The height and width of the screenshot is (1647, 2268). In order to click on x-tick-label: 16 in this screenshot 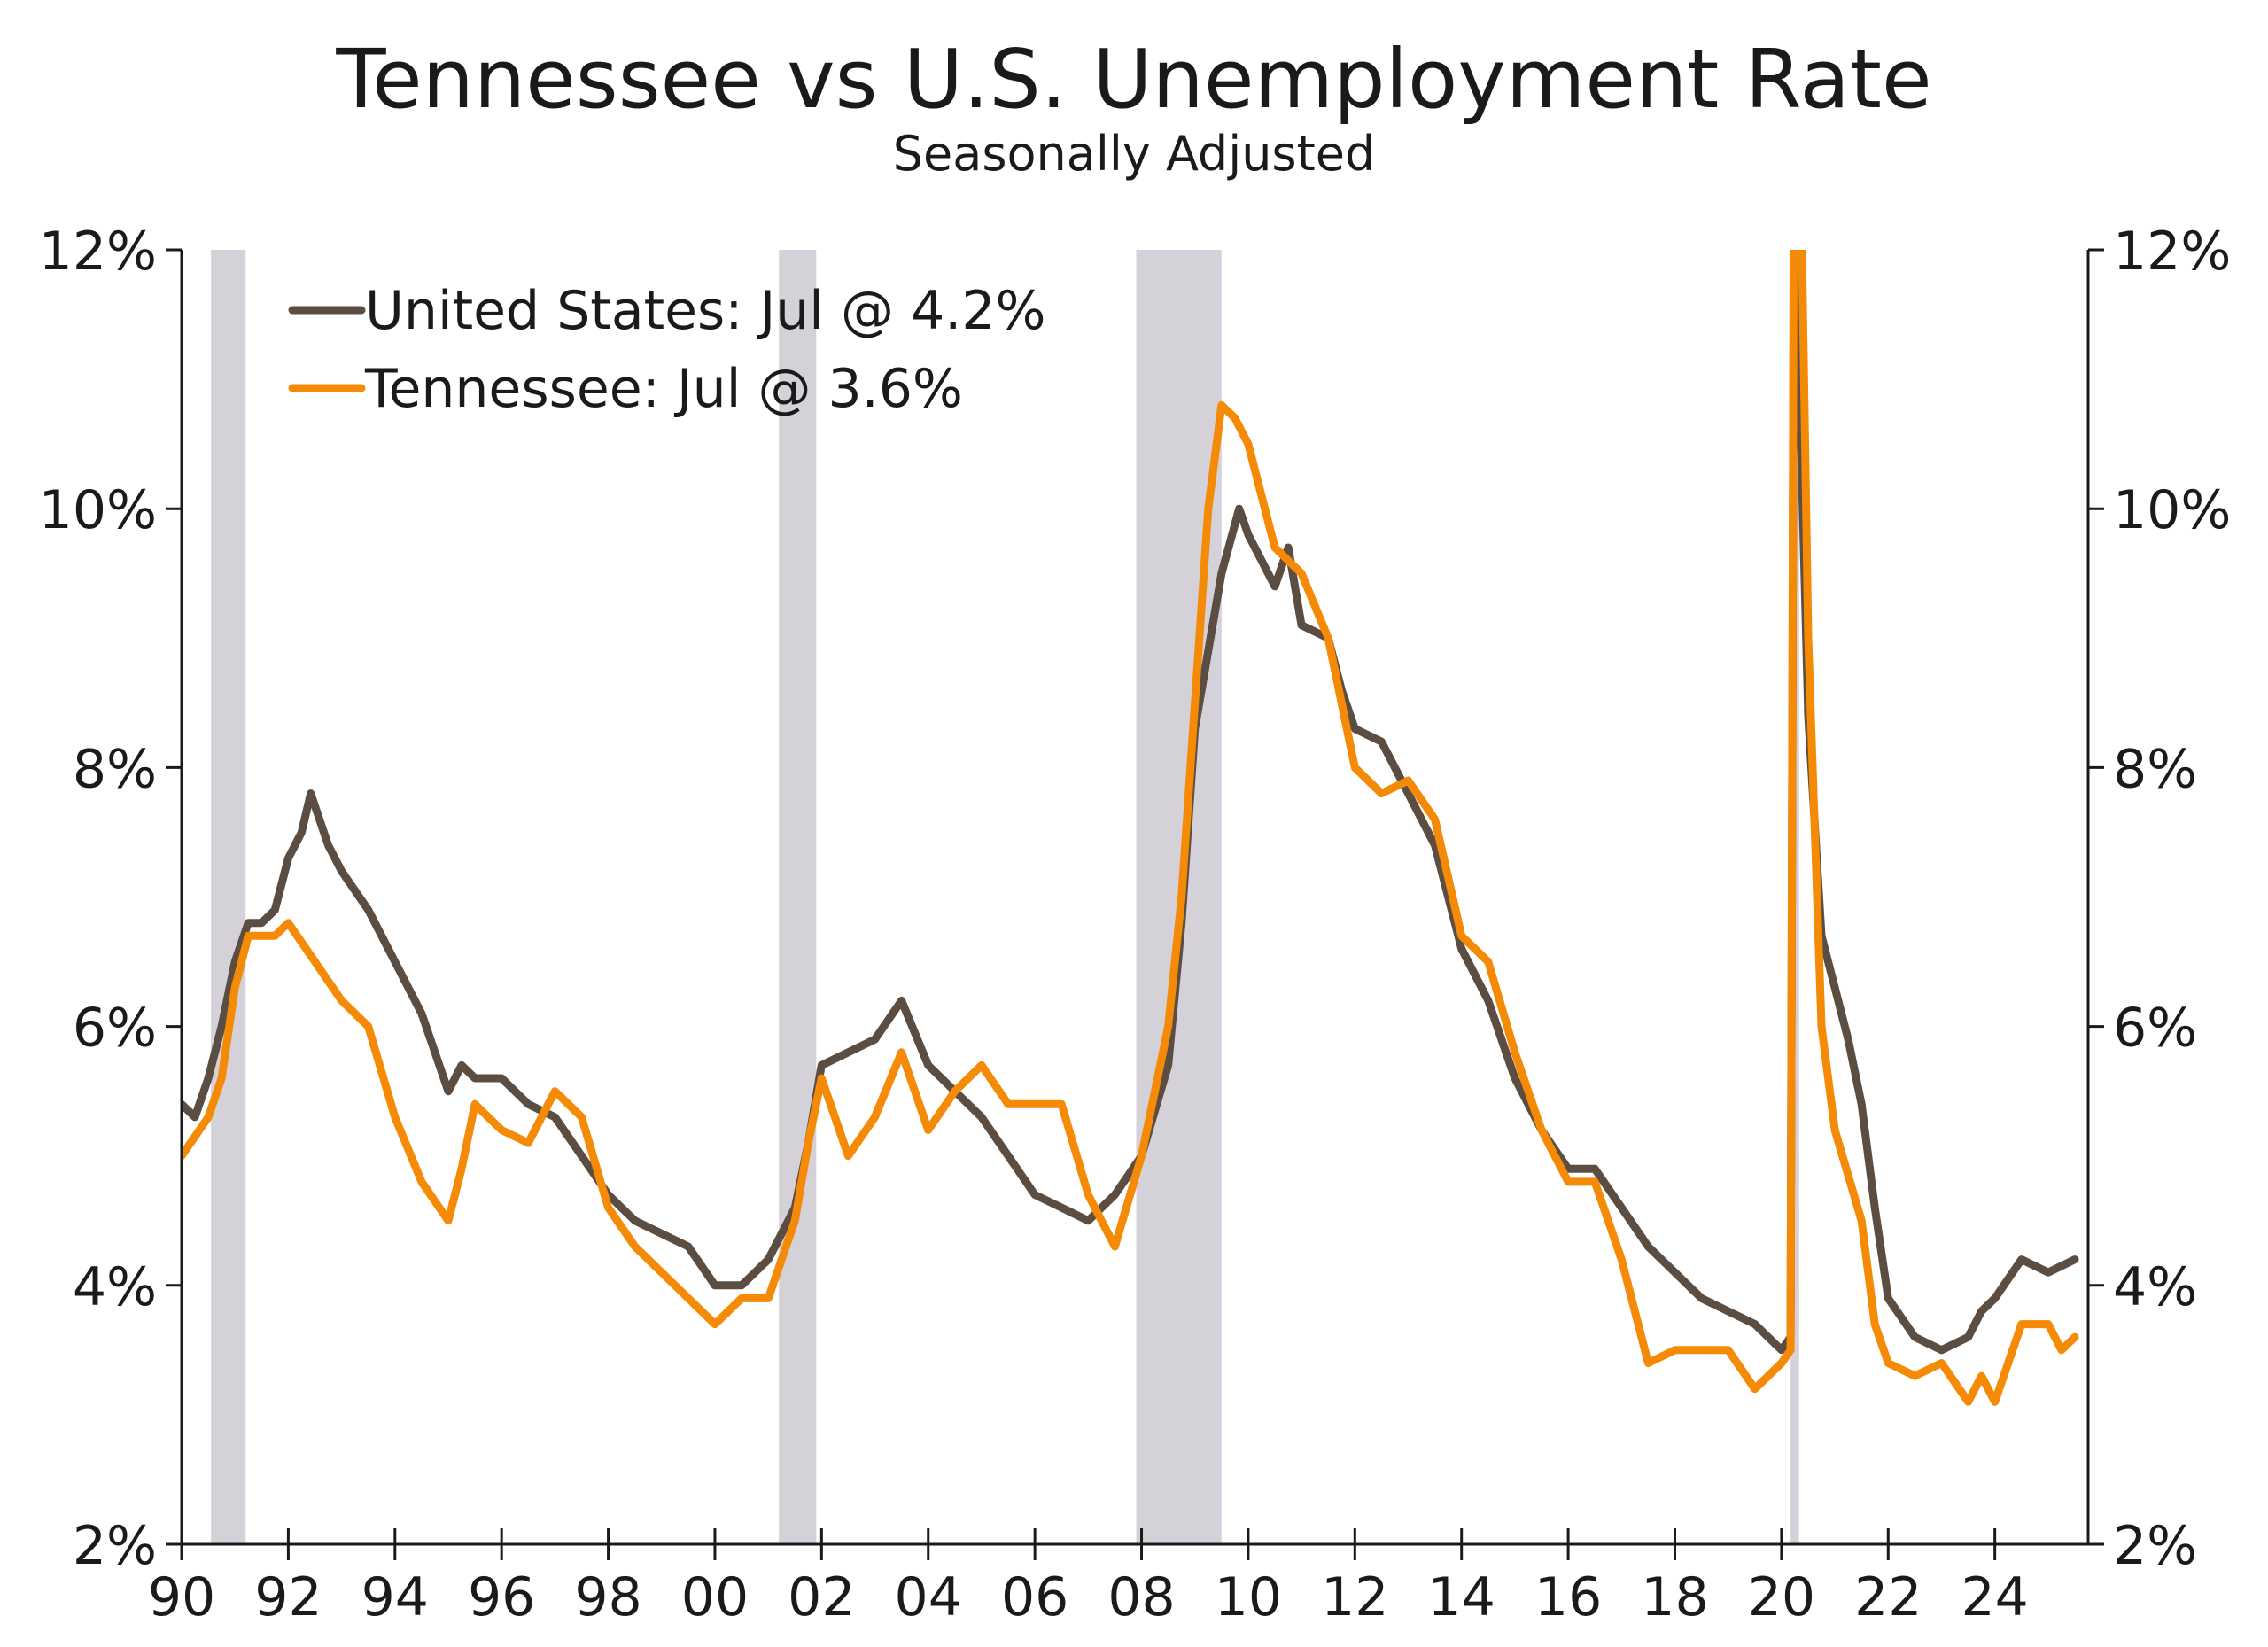, I will do `click(1568, 1597)`.